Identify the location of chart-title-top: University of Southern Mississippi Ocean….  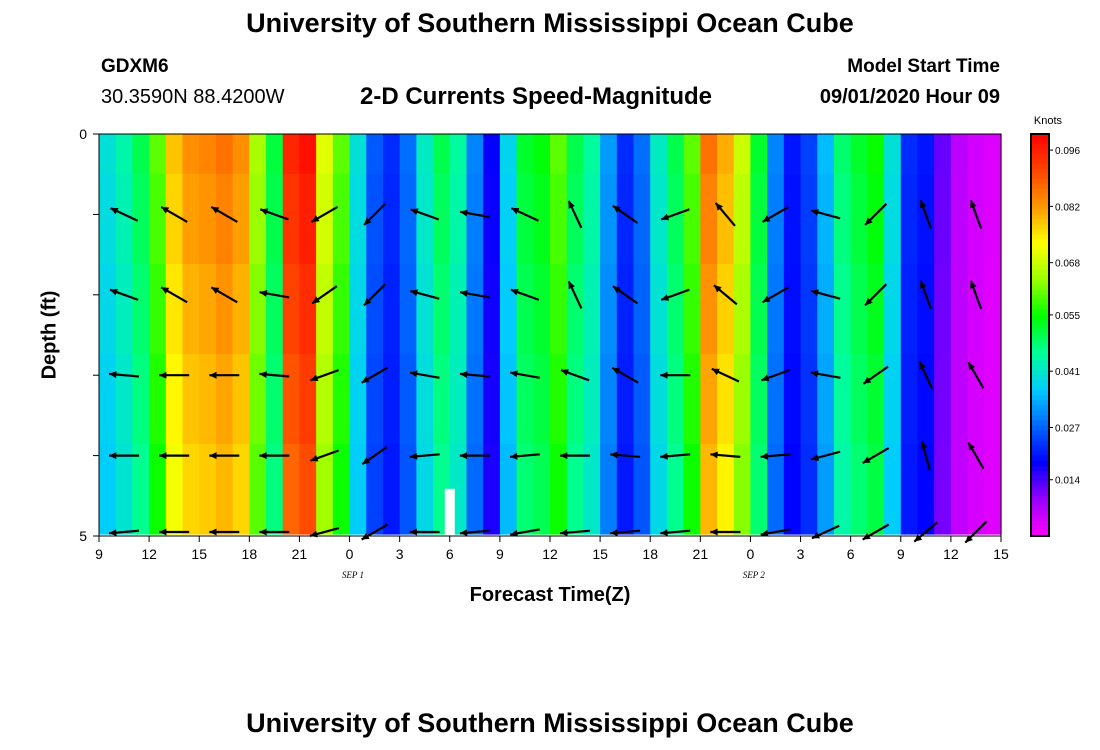
(550, 23).